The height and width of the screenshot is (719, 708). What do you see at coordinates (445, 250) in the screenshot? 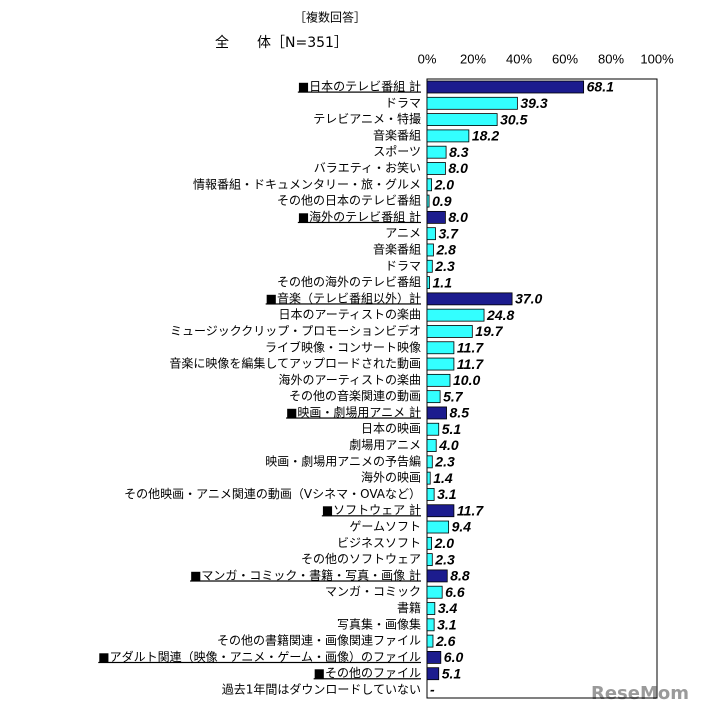
I see `value-label: 2.8` at bounding box center [445, 250].